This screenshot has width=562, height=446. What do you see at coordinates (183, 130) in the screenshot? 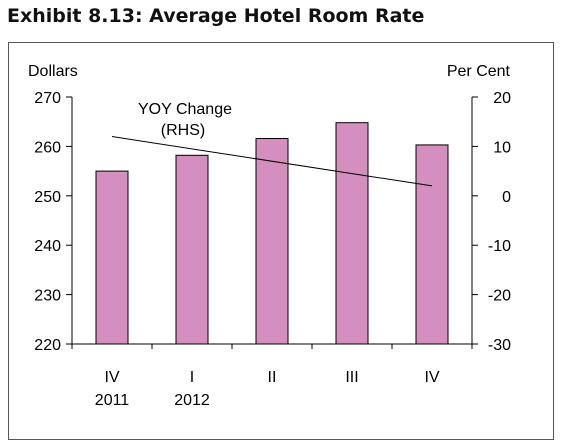
I see `annotation-line-2: (RHS)` at bounding box center [183, 130].